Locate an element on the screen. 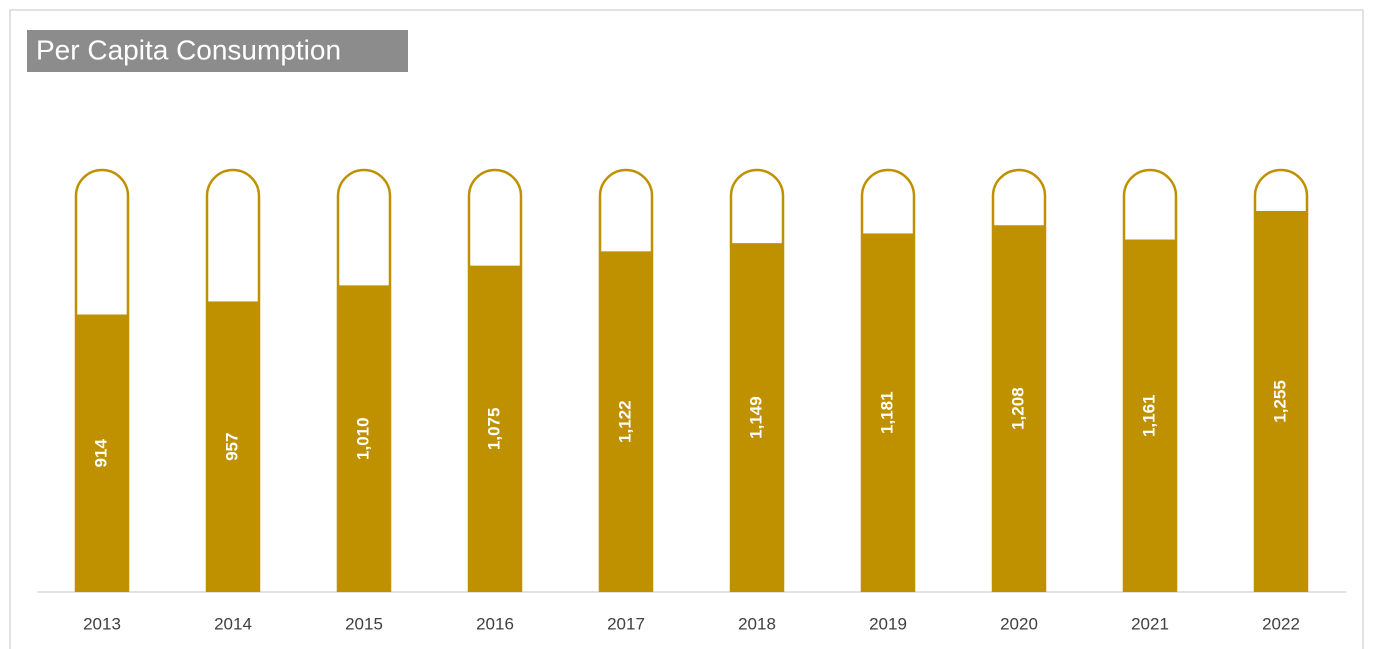 This screenshot has height=649, width=1374. value-label: 914 is located at coordinates (100, 453).